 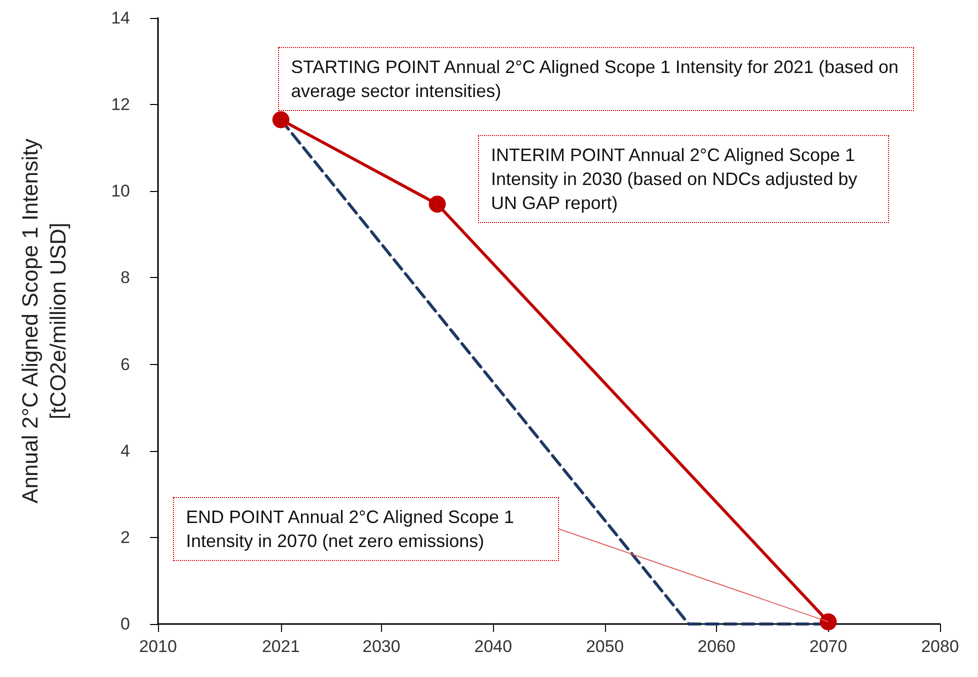 I want to click on annotation: END POINT Annual 2°C Aligned Scope 1 Intensity in 2070 (net zero emissions), so click(x=366, y=529).